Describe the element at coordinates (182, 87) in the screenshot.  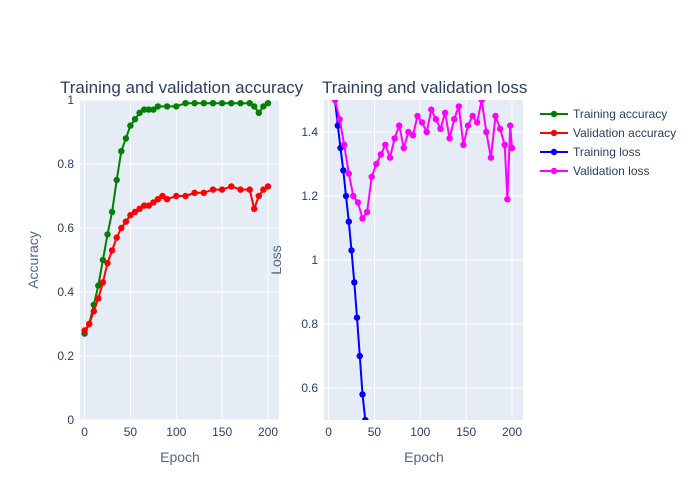
I see `accuracy-chart-title: Training and validation accuracy` at that location.